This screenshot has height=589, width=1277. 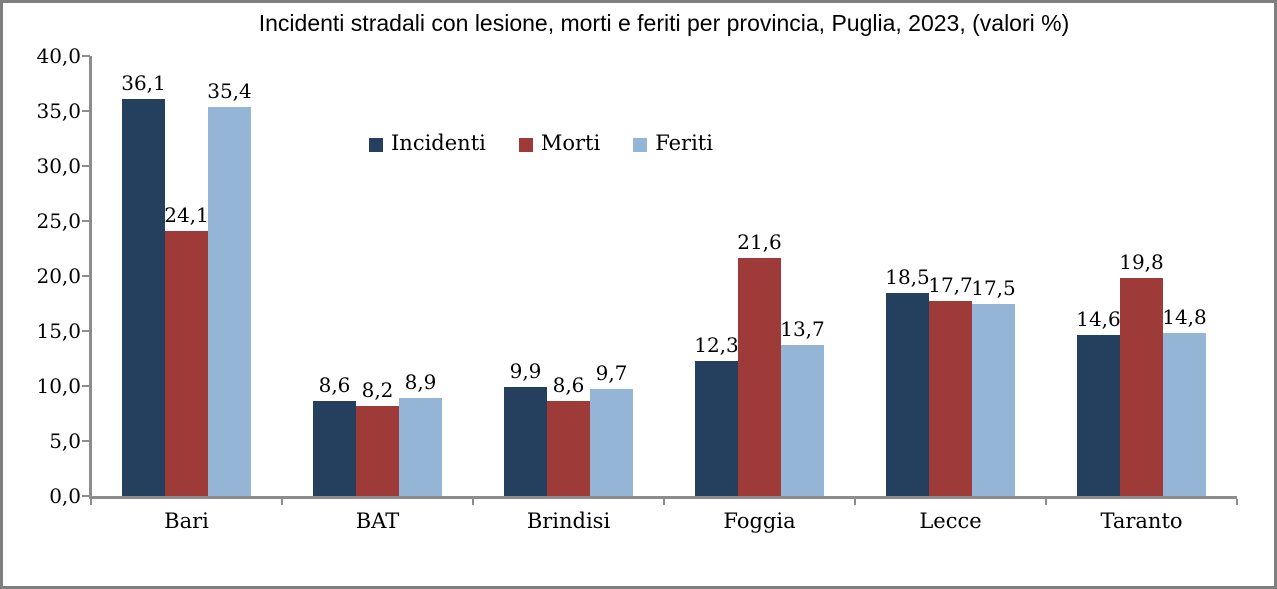 What do you see at coordinates (611, 442) in the screenshot?
I see `bar-feriti-brindisi` at bounding box center [611, 442].